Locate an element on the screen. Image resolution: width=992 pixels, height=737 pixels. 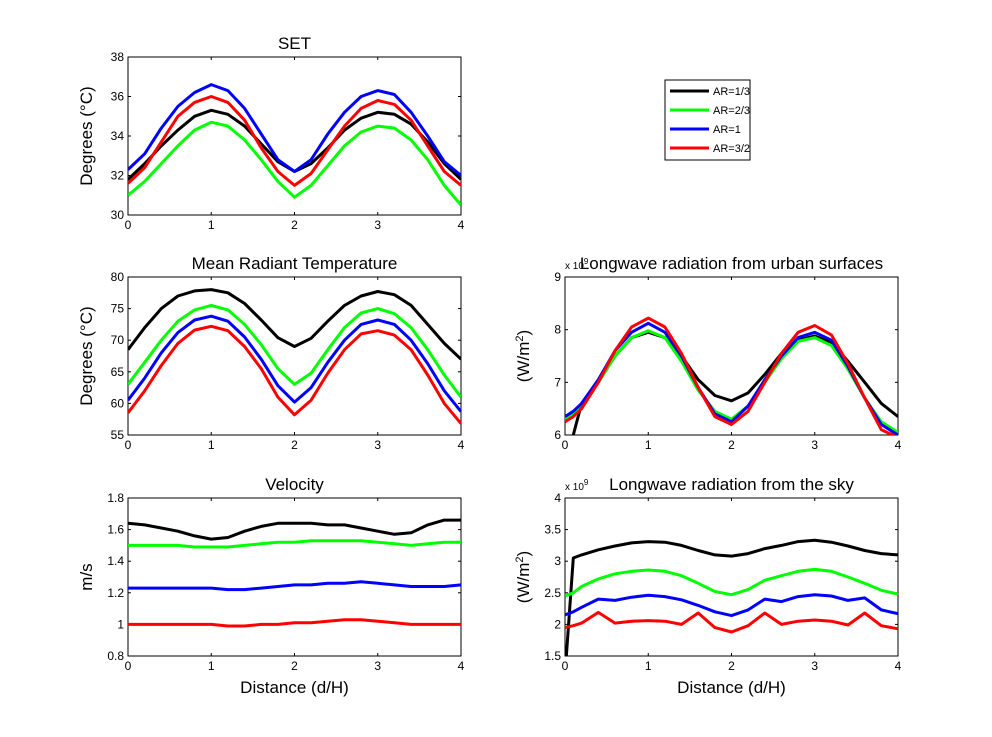
y-tick-label: 70 is located at coordinates (118, 340).